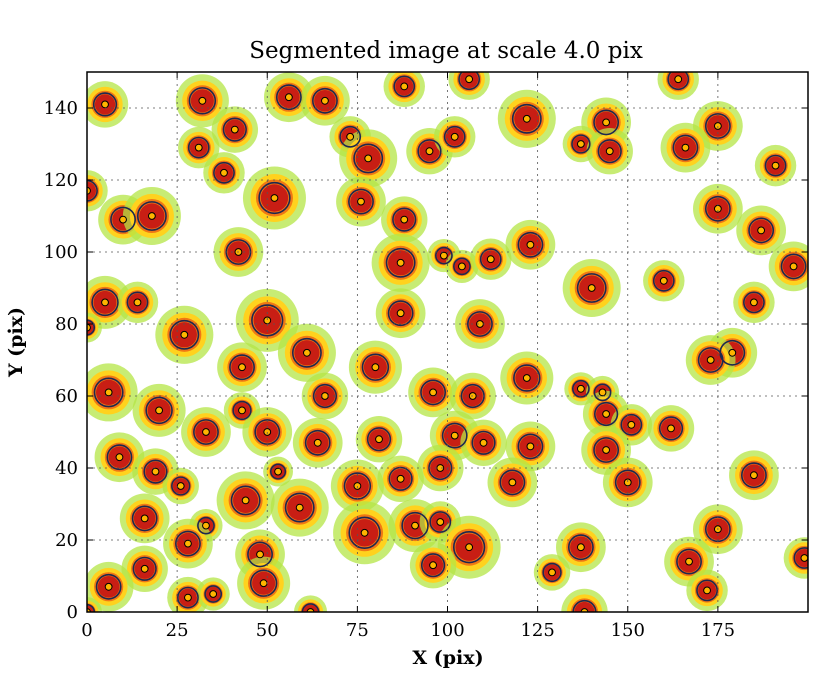 This screenshot has height=685, width=820. Describe the element at coordinates (537, 630) in the screenshot. I see `x-tick-label: 125` at that location.